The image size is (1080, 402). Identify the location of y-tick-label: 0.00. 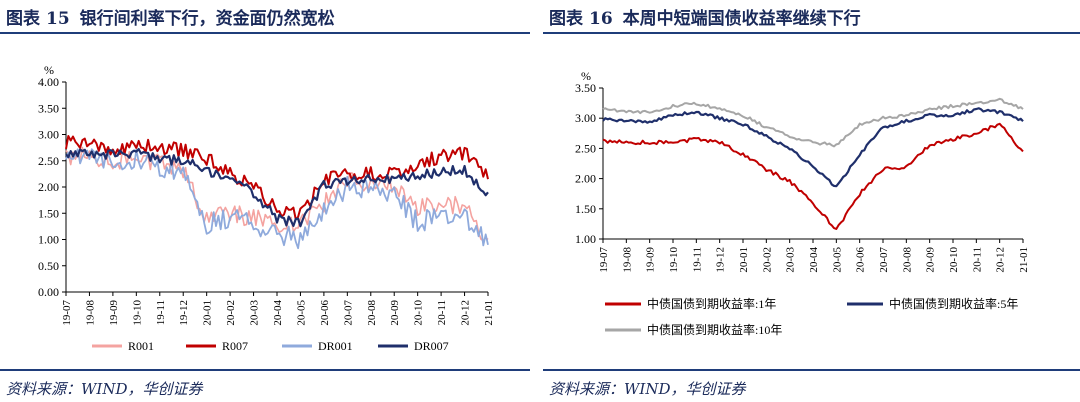
(48, 292).